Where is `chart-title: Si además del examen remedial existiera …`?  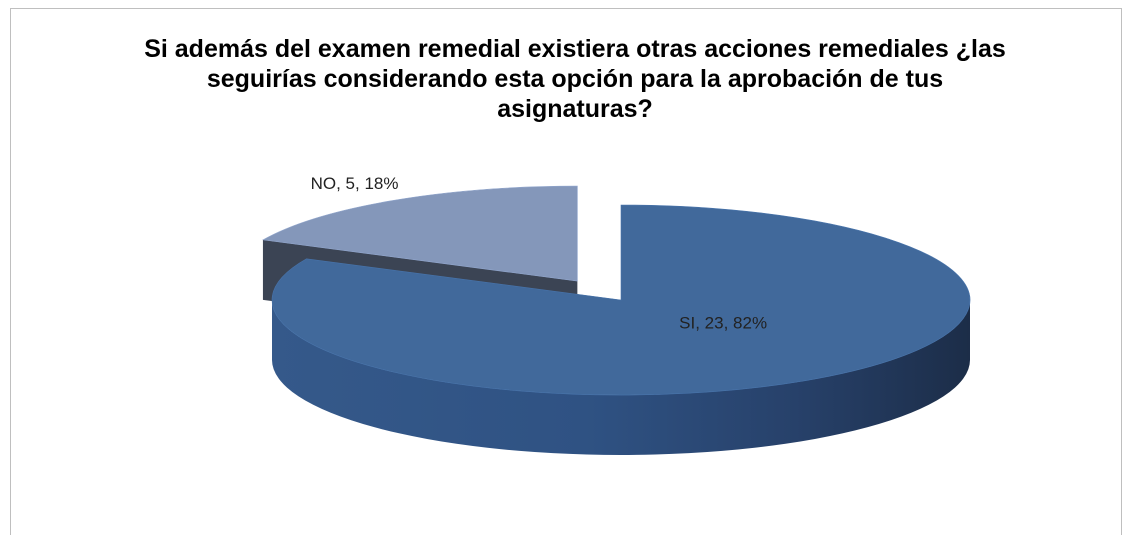 chart-title: Si además del examen remedial existiera … is located at coordinates (575, 79).